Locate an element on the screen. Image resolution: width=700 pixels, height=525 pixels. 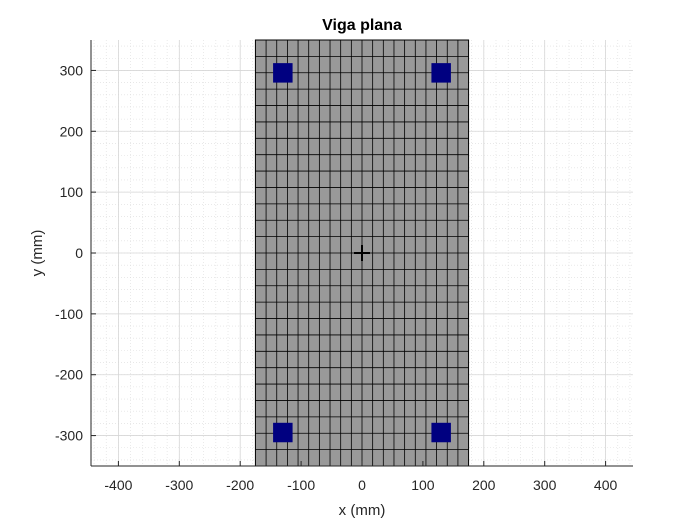
x-tick-labels: -400 -300 -200 -100 0 100 200 300 400 is located at coordinates (360, 485).